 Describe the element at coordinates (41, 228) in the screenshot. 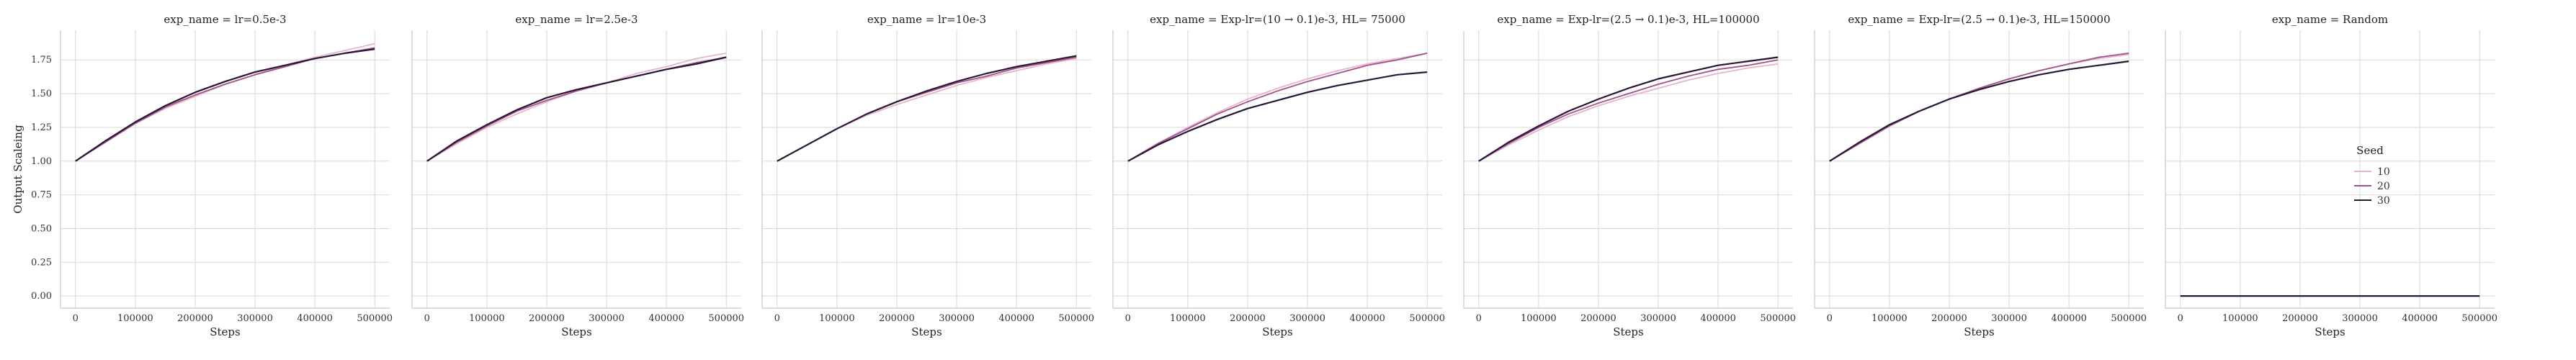

I see `y-tick-label: 0.50` at that location.